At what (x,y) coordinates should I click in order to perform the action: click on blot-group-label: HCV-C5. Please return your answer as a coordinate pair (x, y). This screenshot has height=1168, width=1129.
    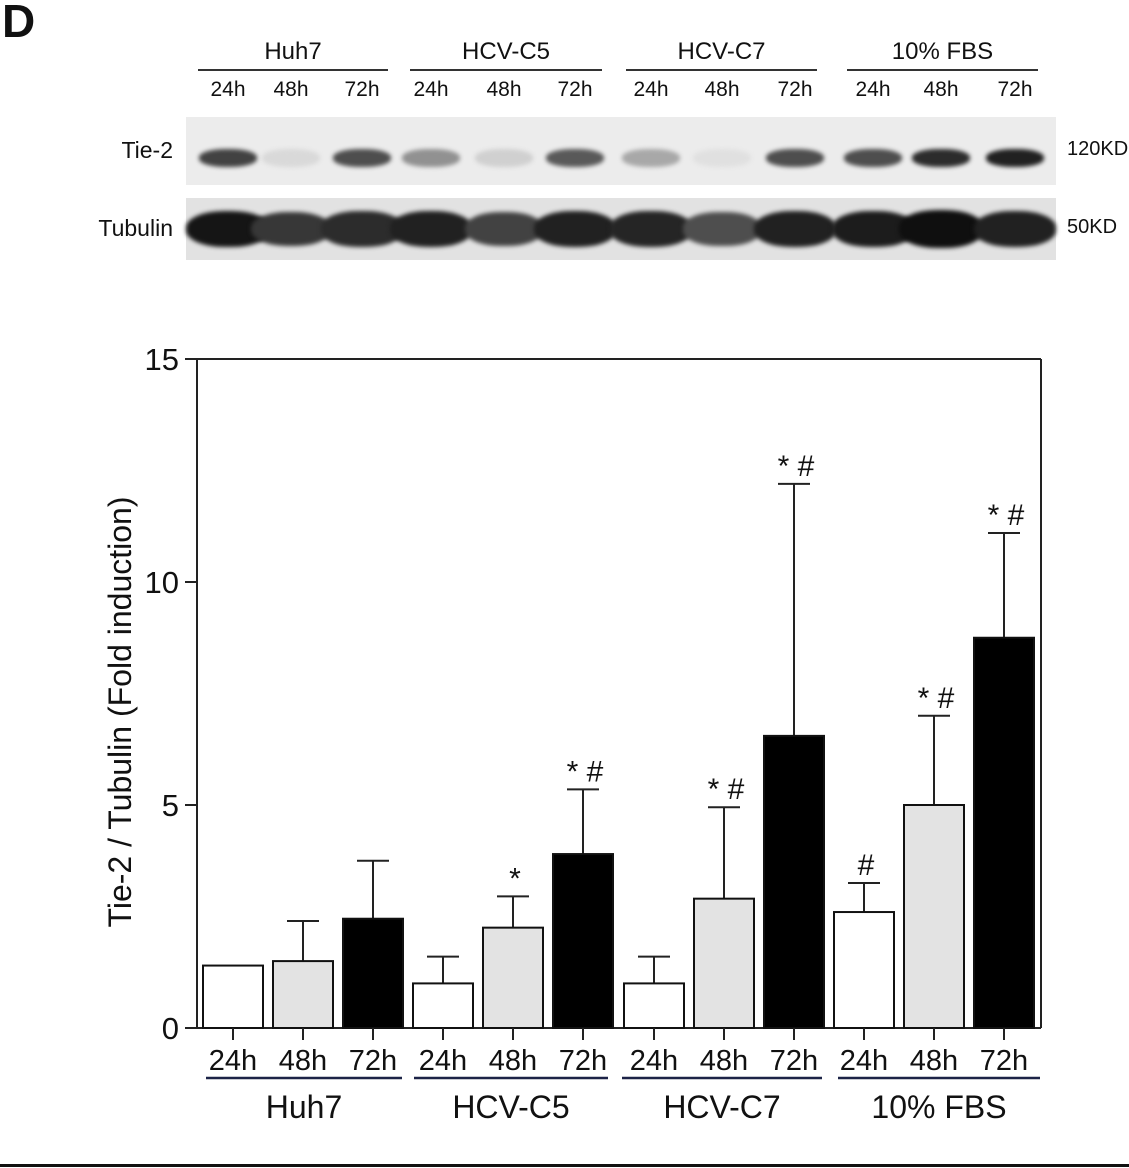
    Looking at the image, I should click on (506, 51).